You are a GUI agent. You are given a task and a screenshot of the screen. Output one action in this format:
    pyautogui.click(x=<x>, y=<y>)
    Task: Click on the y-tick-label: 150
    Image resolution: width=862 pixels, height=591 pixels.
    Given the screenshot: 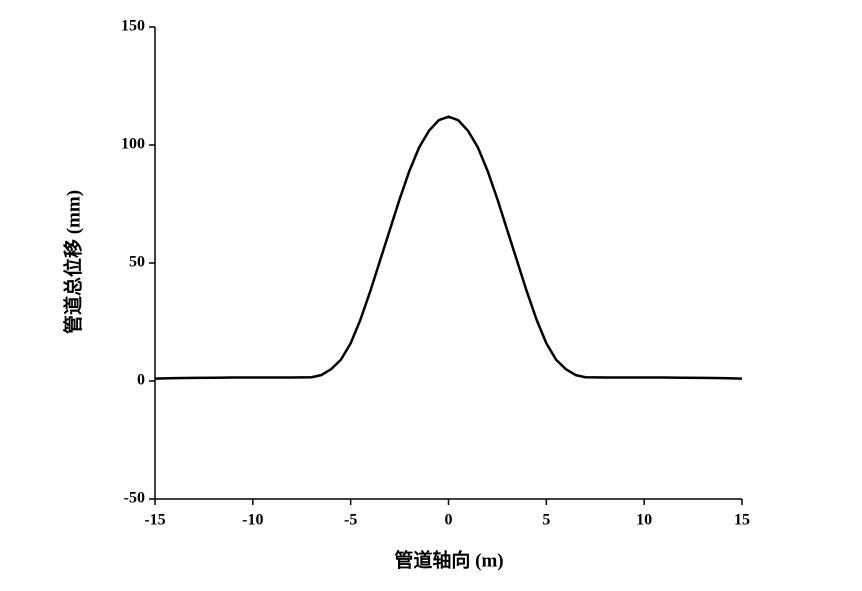 What is the action you would take?
    pyautogui.click(x=133, y=26)
    